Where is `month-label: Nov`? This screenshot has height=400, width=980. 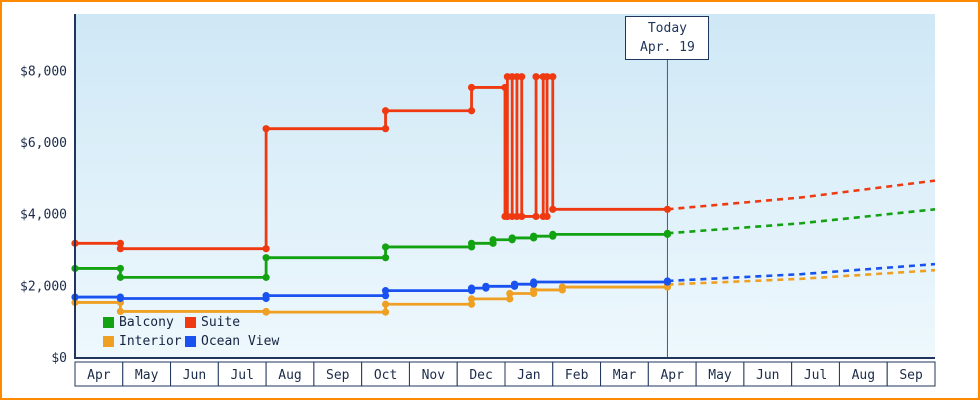 month-label: Nov is located at coordinates (434, 375).